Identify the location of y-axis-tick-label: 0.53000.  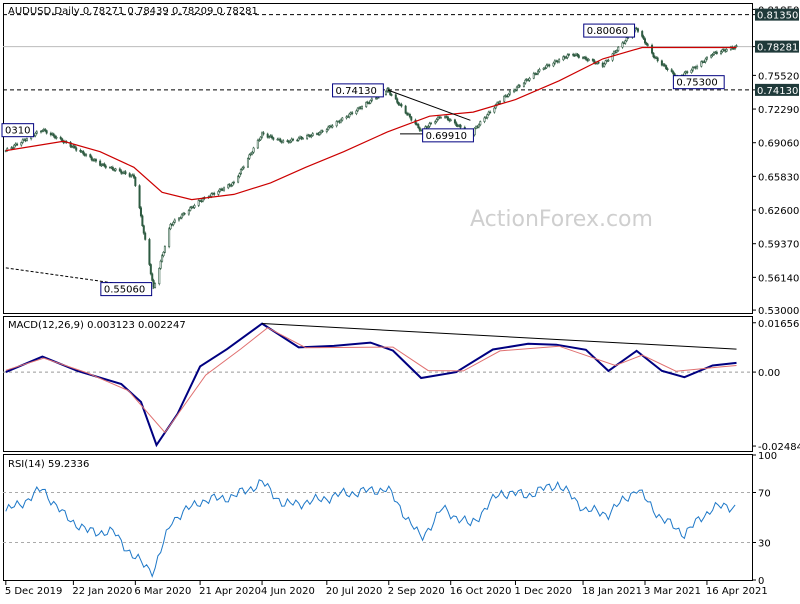
(778, 311).